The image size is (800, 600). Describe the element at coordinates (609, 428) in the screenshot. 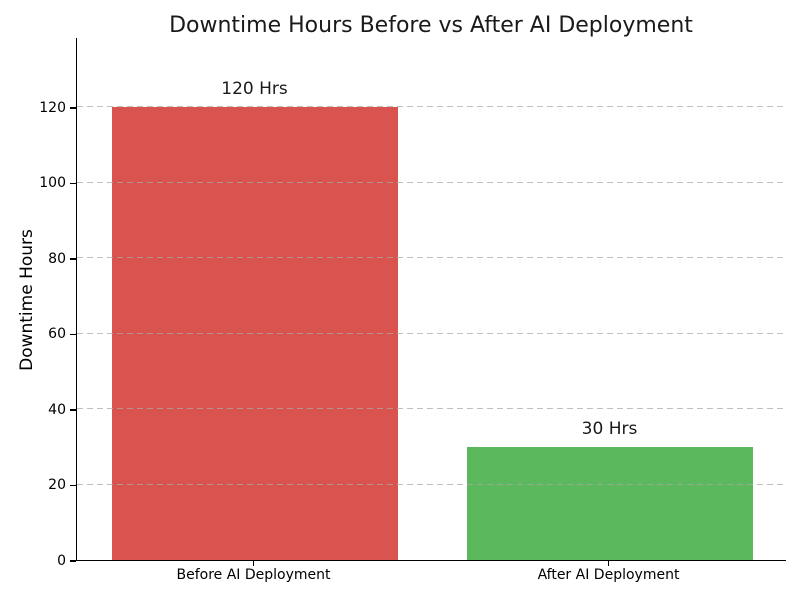

I see `bar-value-label: 30 Hrs` at that location.